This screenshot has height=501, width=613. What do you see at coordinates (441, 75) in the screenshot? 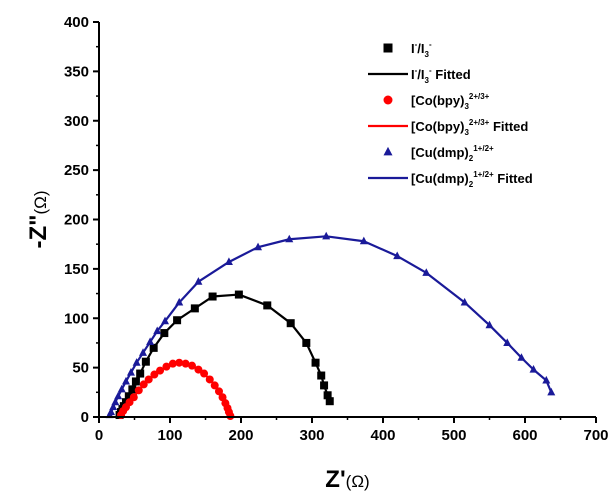
I see `legend-label: I-/I3- Fitted` at bounding box center [441, 75].